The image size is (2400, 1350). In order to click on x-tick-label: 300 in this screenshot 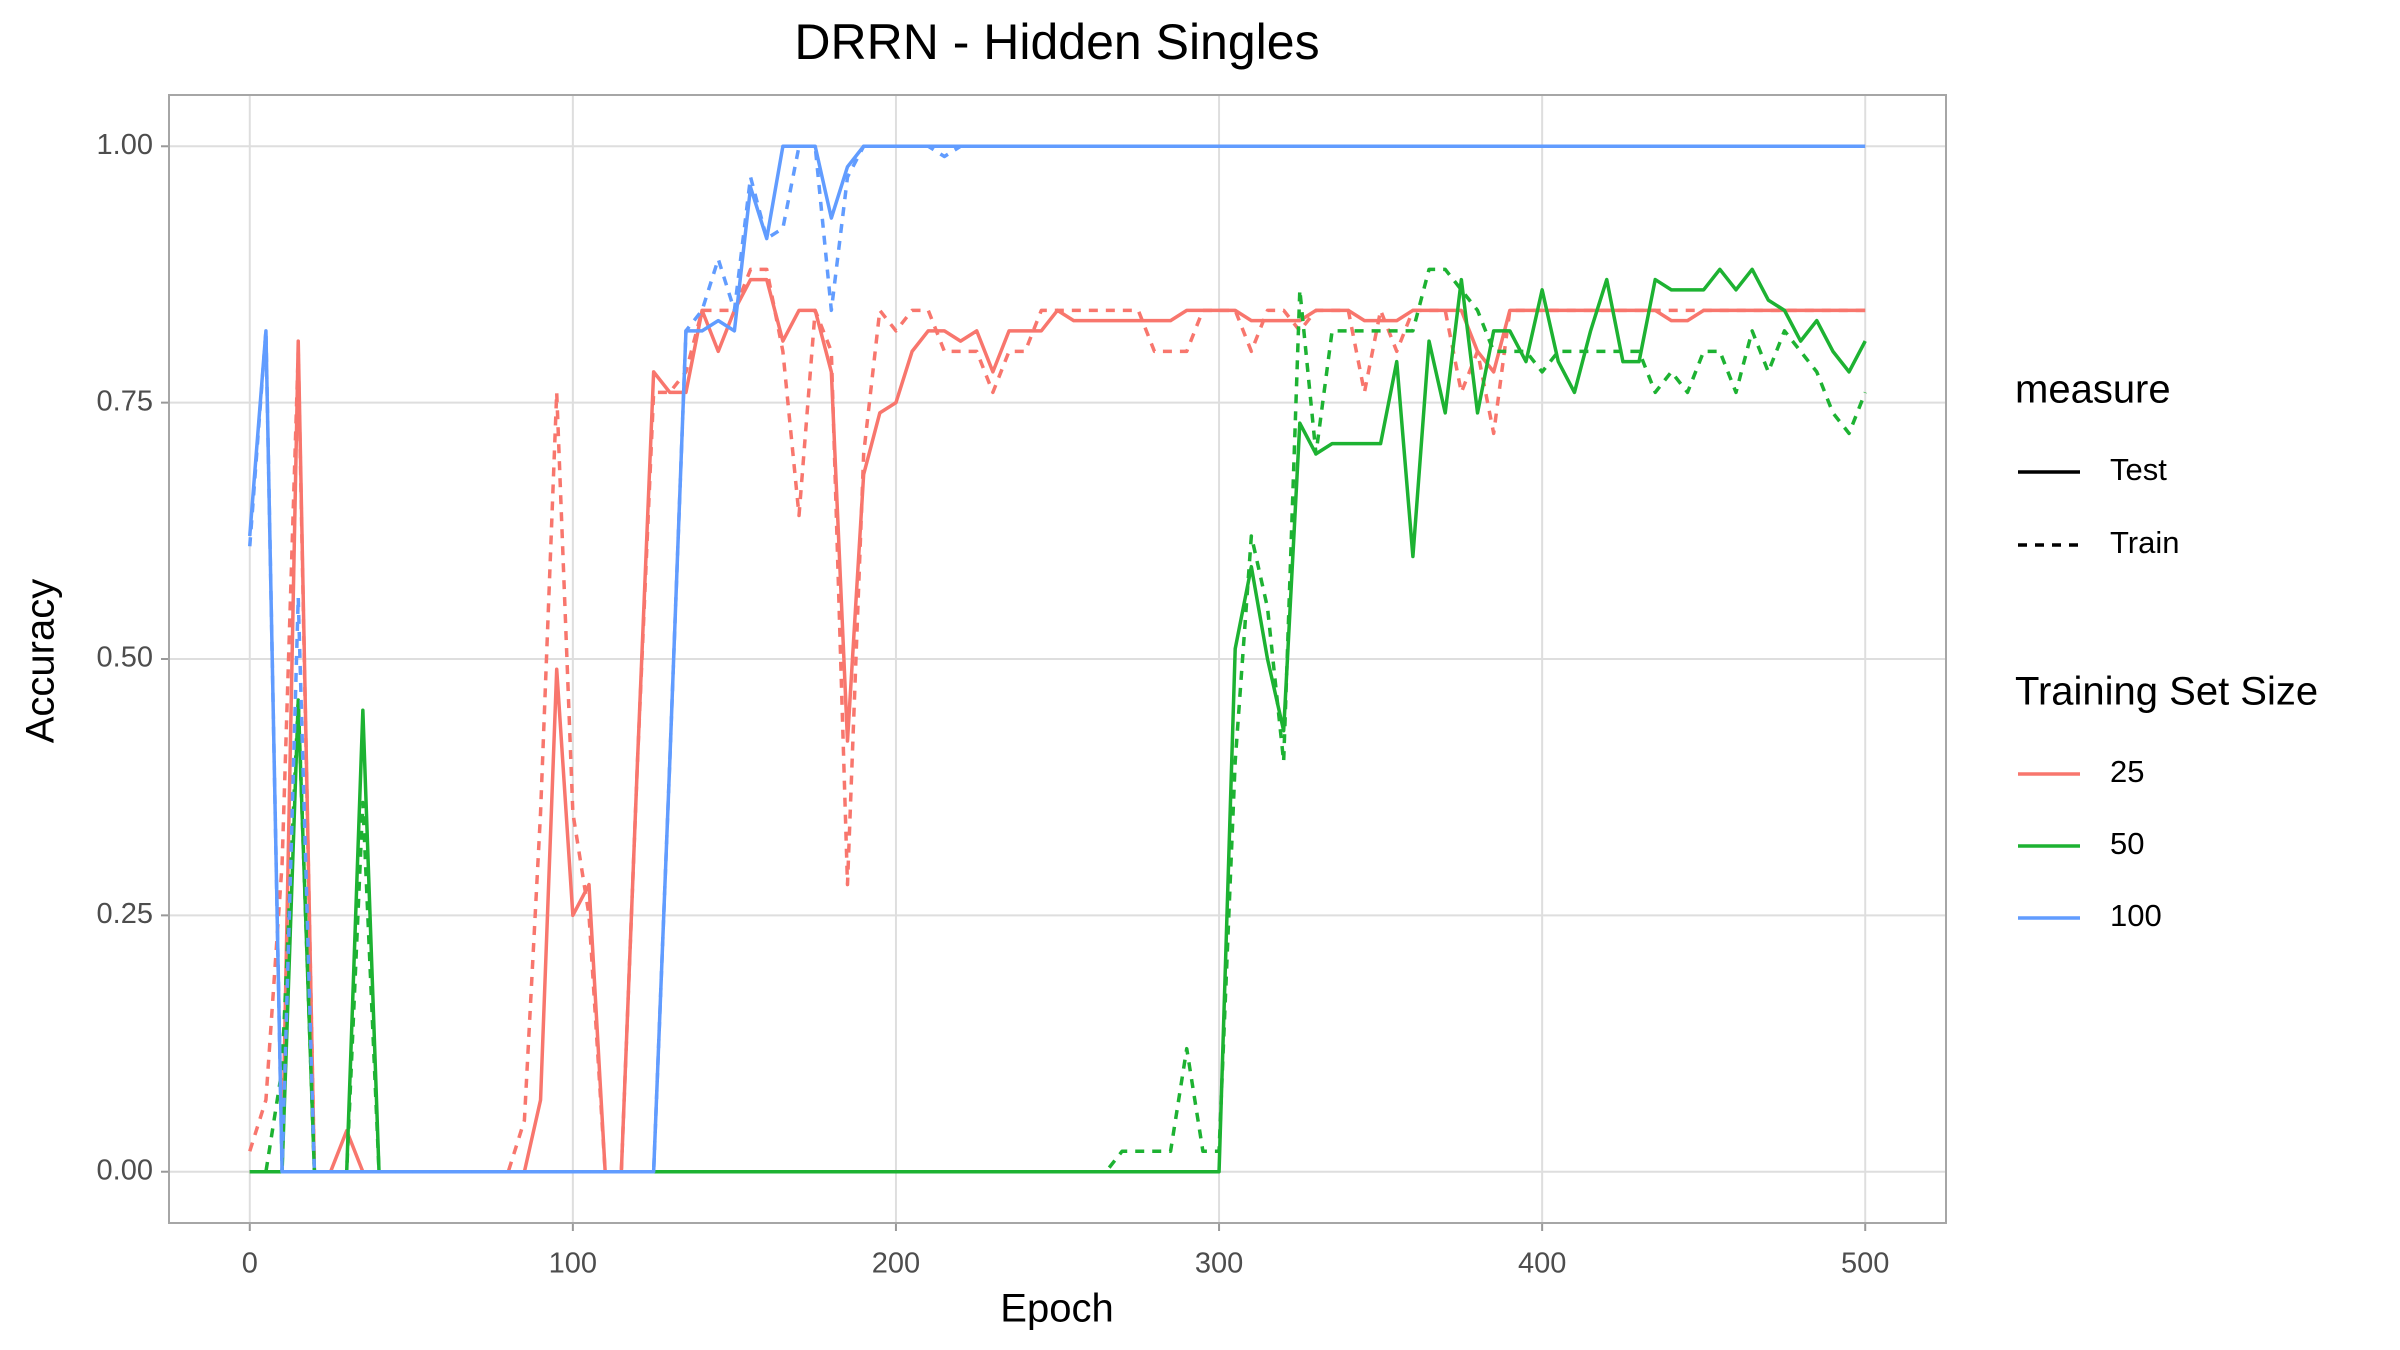, I will do `click(1219, 1264)`.